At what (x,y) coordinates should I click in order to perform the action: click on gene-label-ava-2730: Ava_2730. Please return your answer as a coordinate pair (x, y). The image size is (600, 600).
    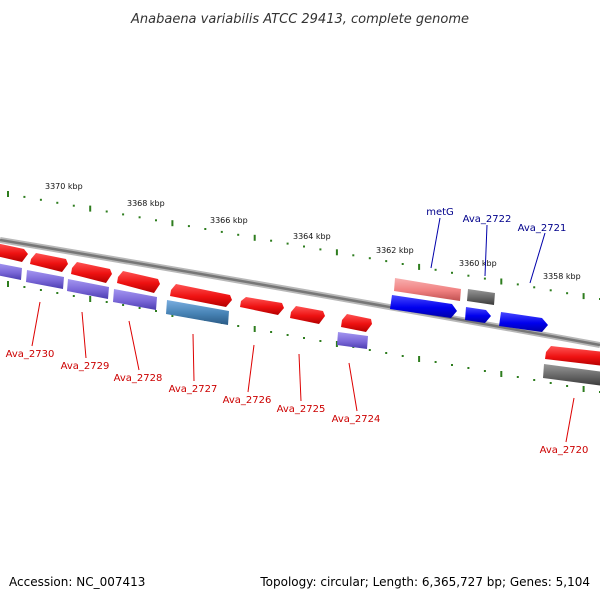
    Looking at the image, I should click on (30, 354).